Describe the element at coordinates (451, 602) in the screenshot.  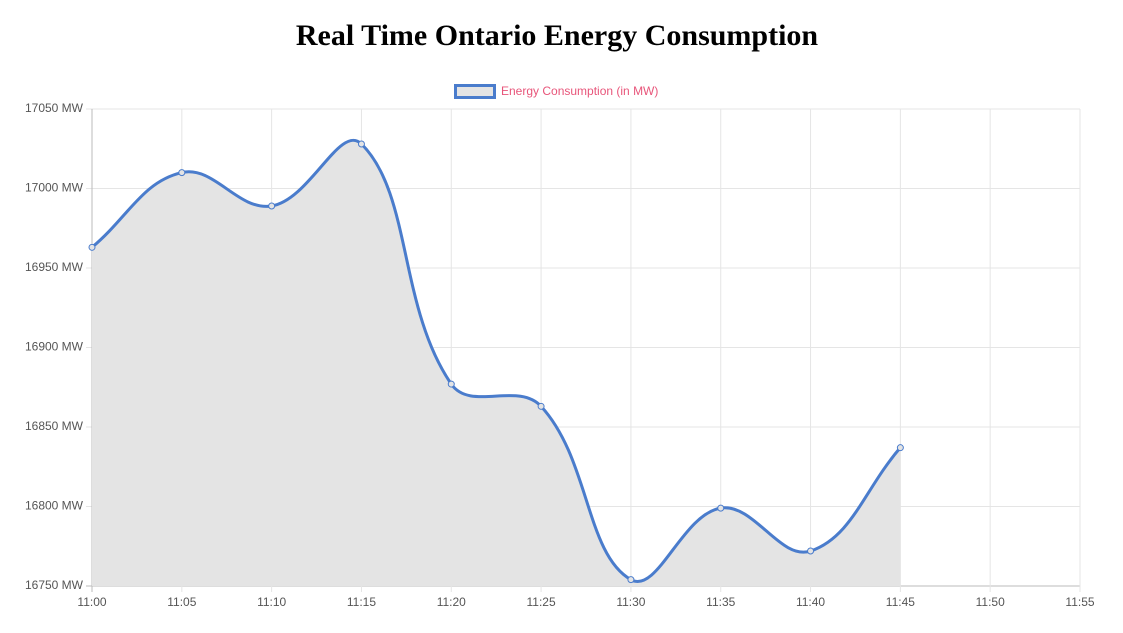
I see `x-tick-label: 11:20` at that location.